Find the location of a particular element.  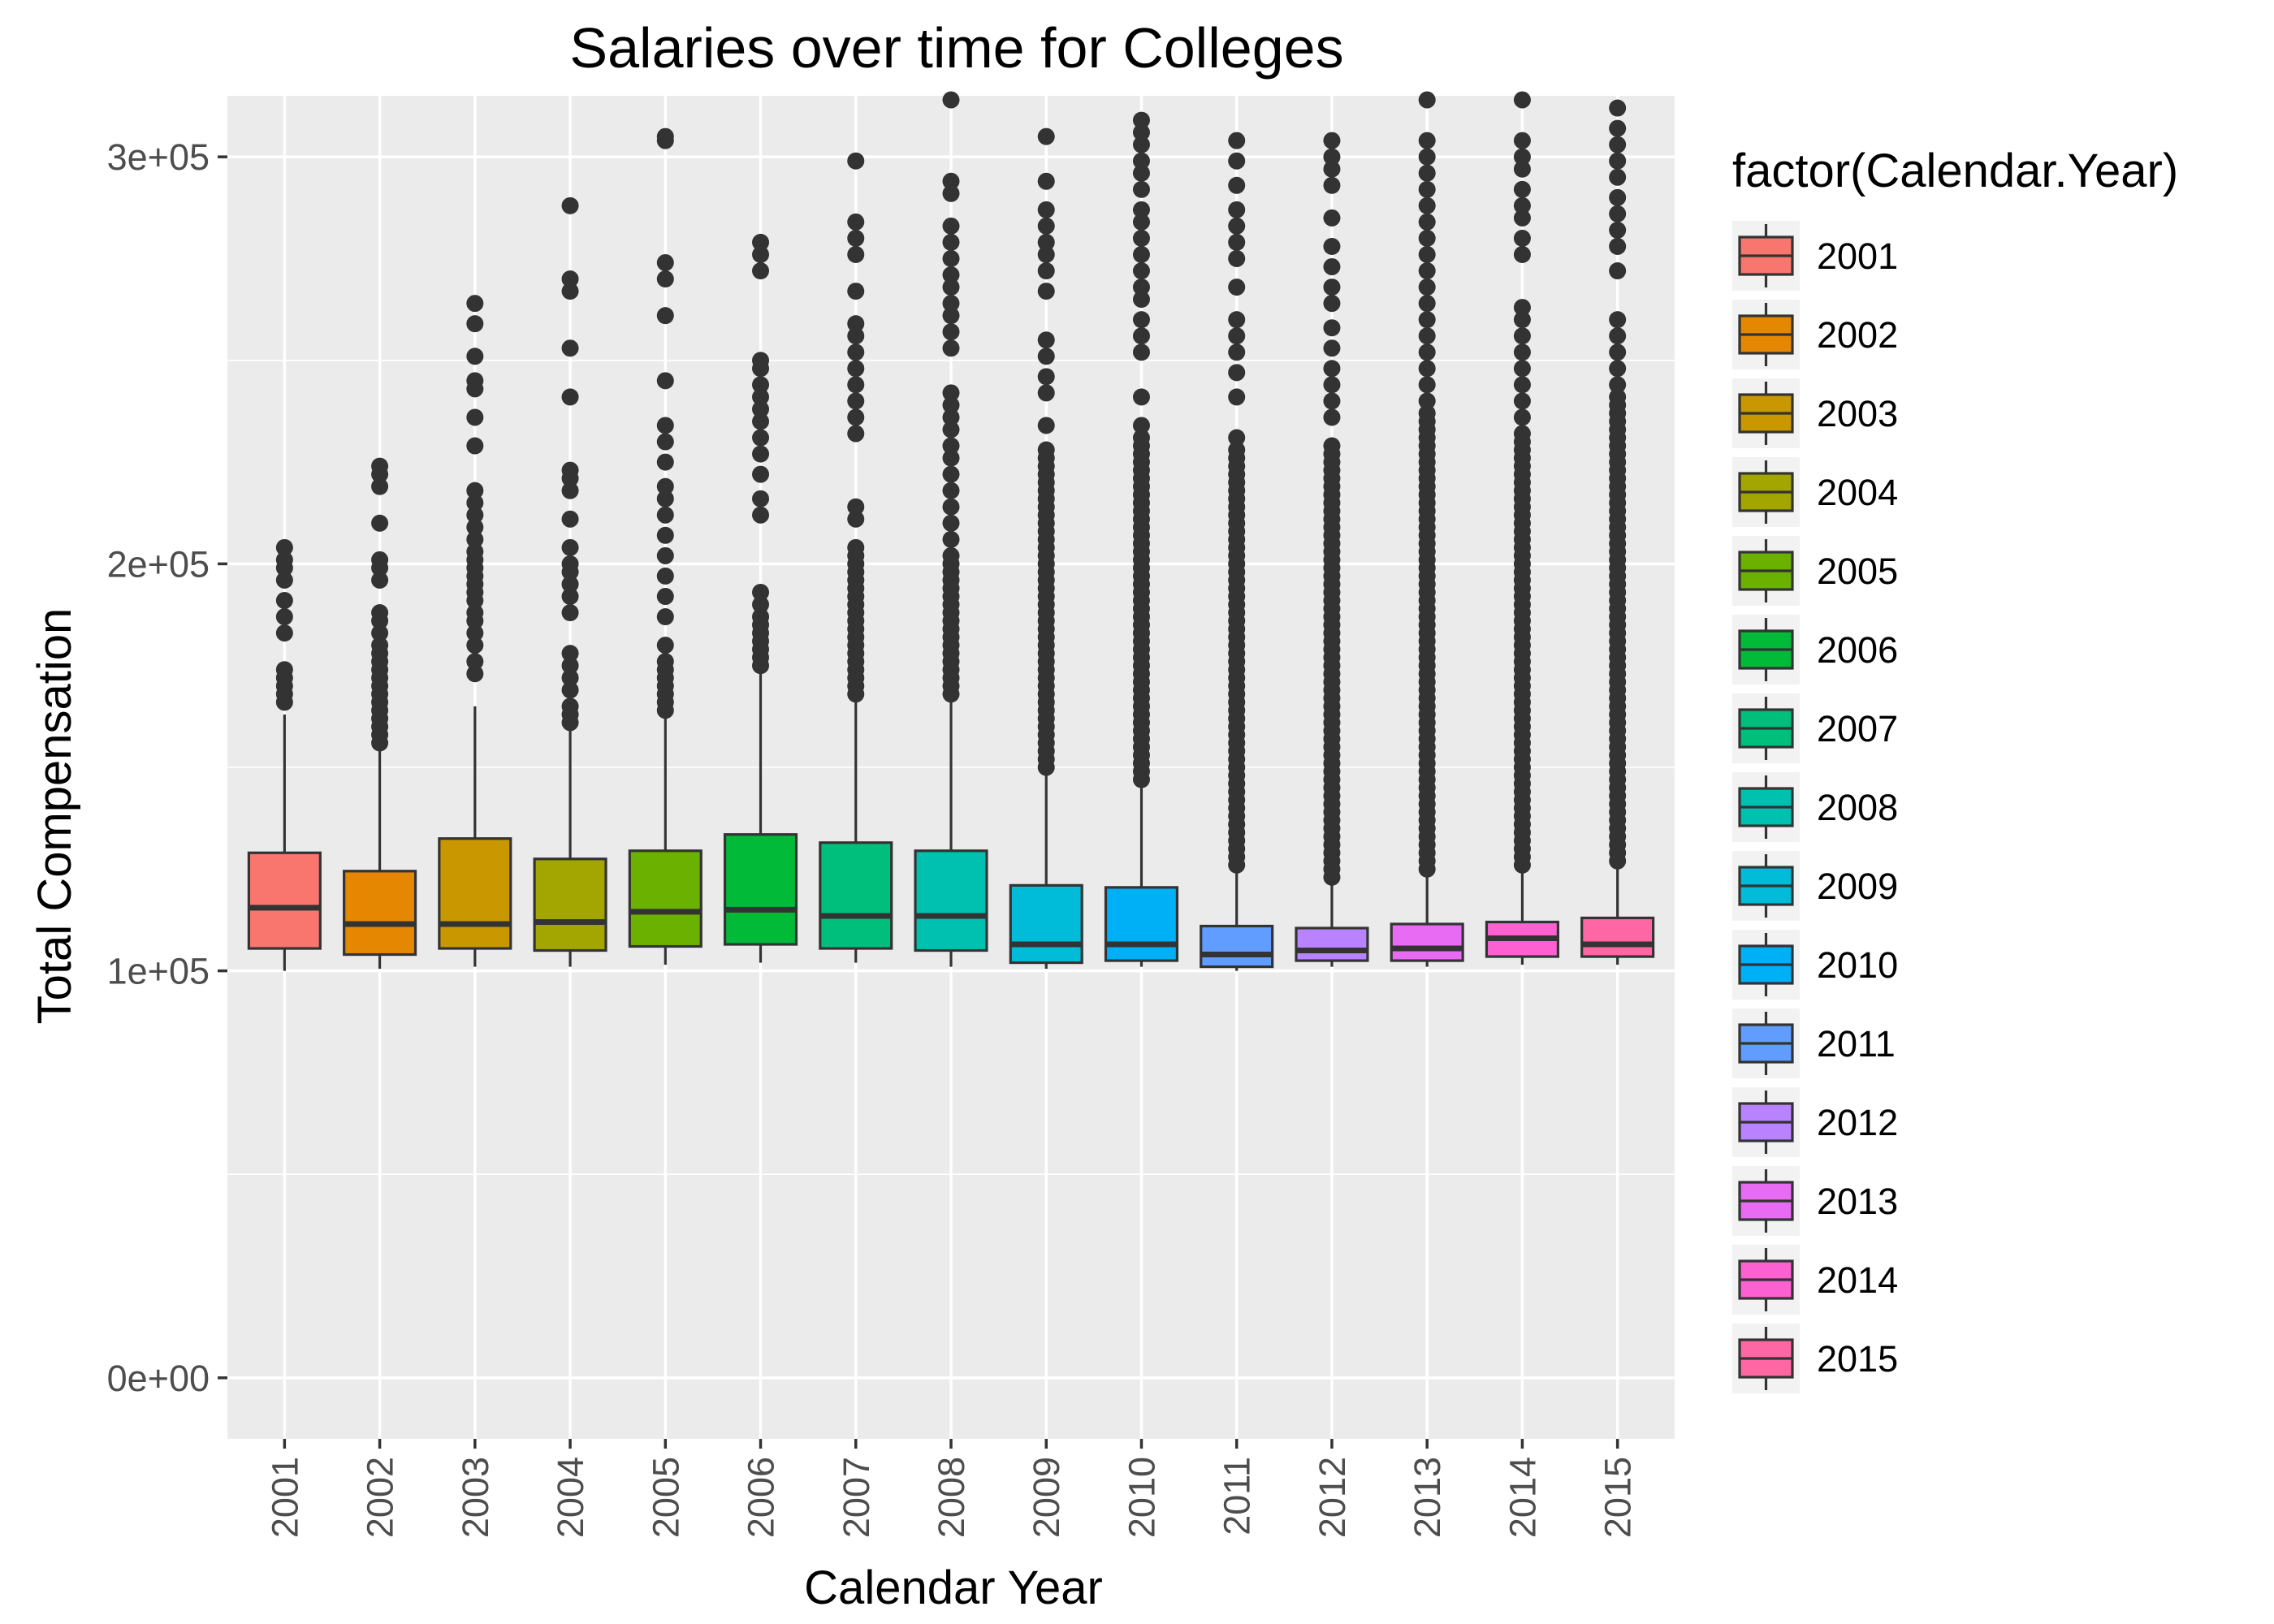

chart-title: Salaries over time for Colleges is located at coordinates (956, 48).